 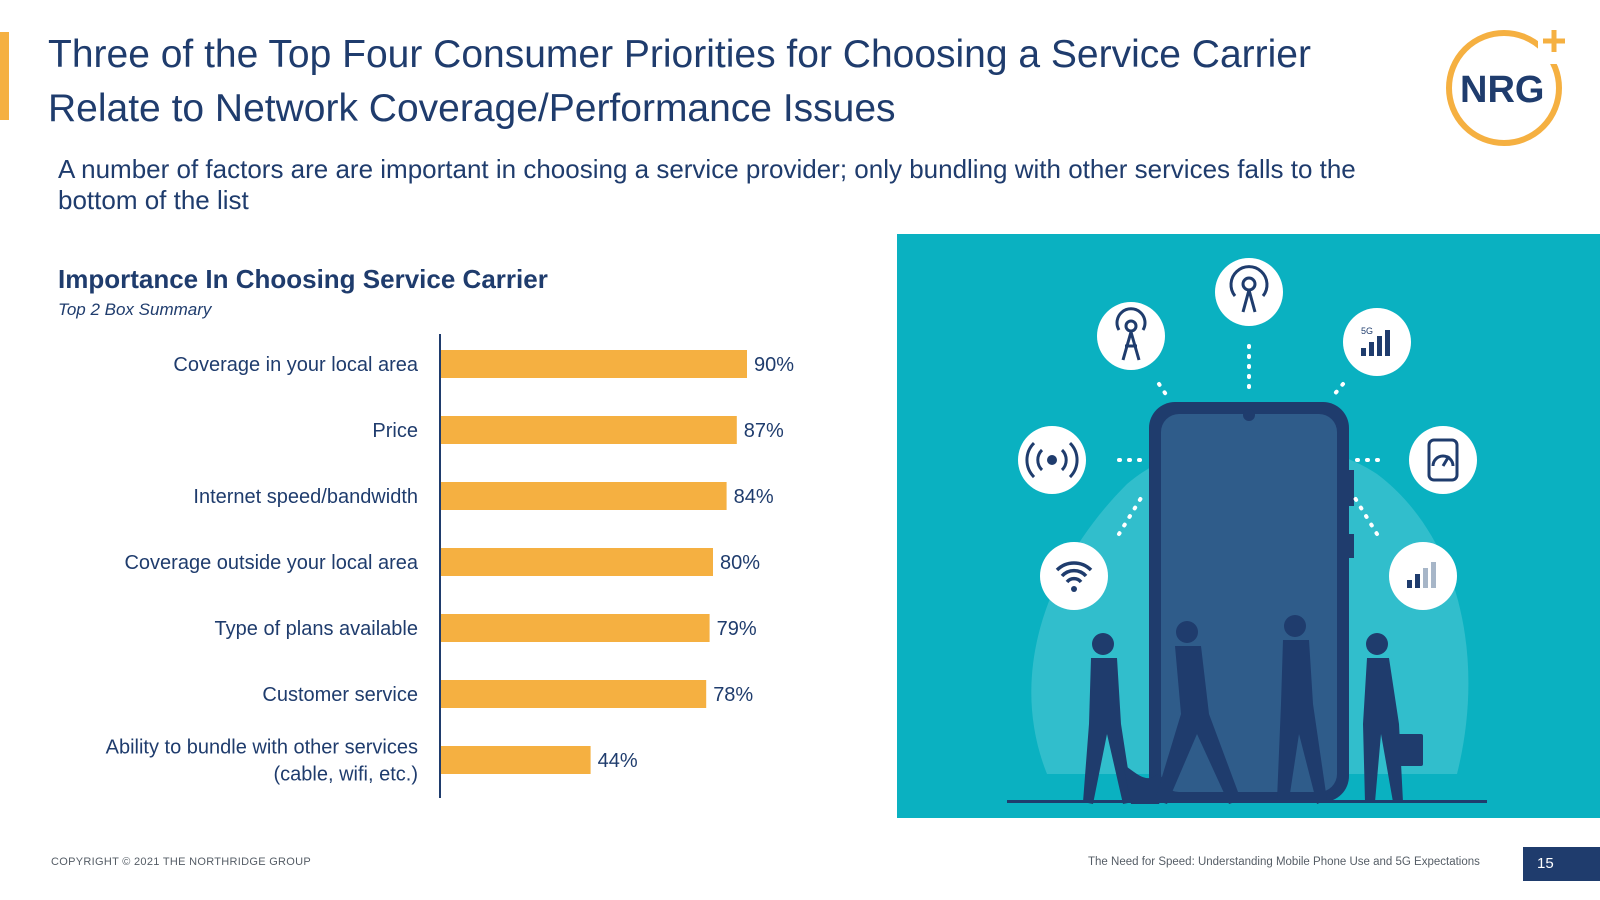 I want to click on nrg-logo: NRG, so click(x=1507, y=86).